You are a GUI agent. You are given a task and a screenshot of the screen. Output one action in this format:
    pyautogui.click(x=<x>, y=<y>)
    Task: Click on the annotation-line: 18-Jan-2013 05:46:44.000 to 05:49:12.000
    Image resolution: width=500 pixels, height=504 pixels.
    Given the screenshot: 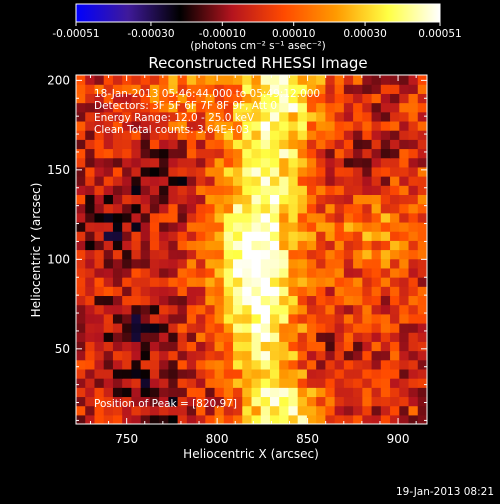 What is the action you would take?
    pyautogui.click(x=207, y=94)
    